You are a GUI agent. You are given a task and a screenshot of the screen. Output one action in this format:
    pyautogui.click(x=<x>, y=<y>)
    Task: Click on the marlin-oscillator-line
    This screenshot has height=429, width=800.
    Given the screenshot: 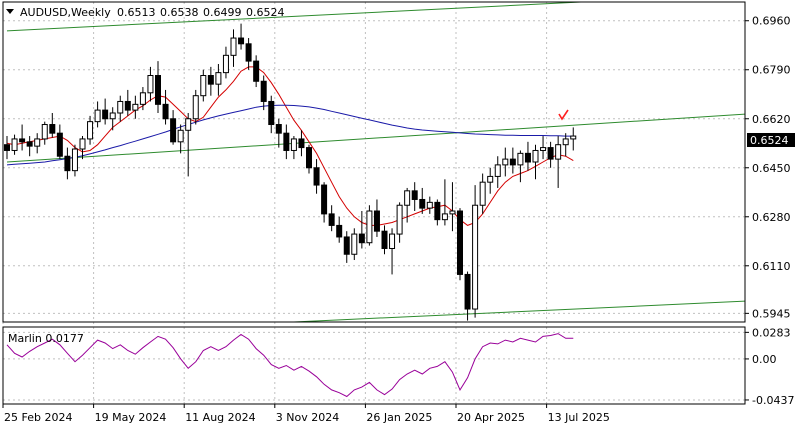 What is the action you would take?
    pyautogui.click(x=290, y=365)
    